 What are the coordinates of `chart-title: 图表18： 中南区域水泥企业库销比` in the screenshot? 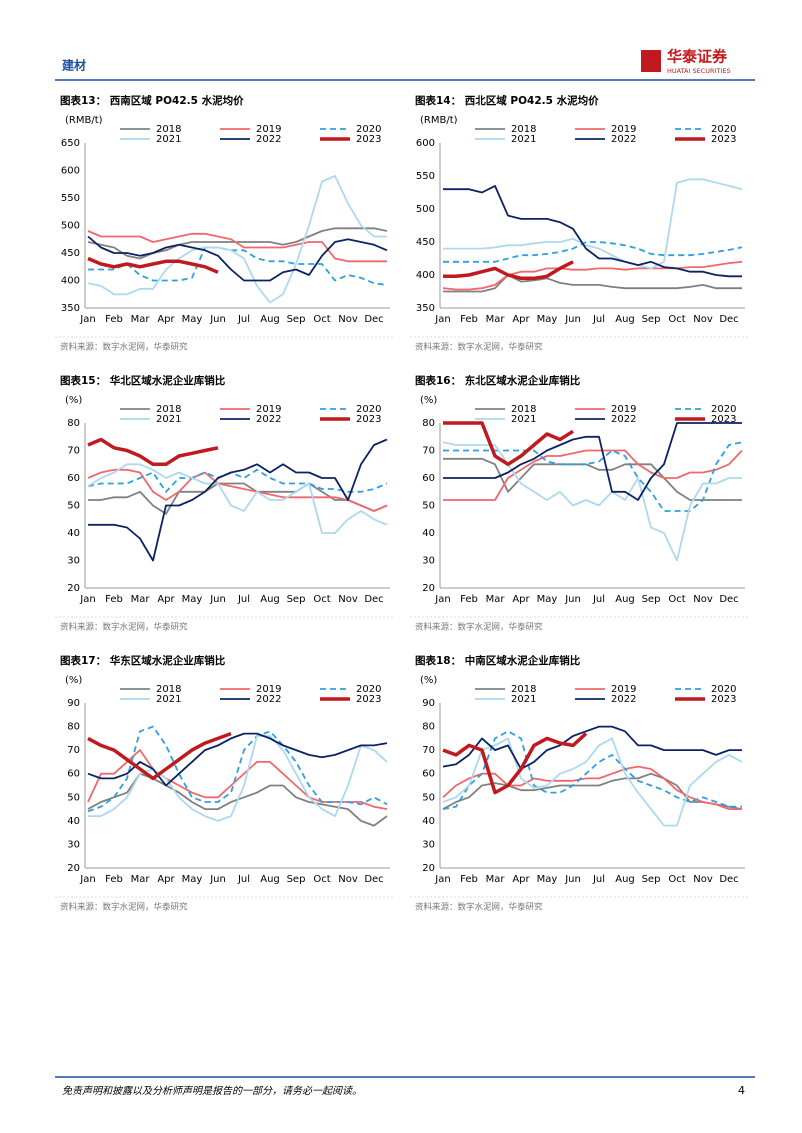 It's located at (498, 660).